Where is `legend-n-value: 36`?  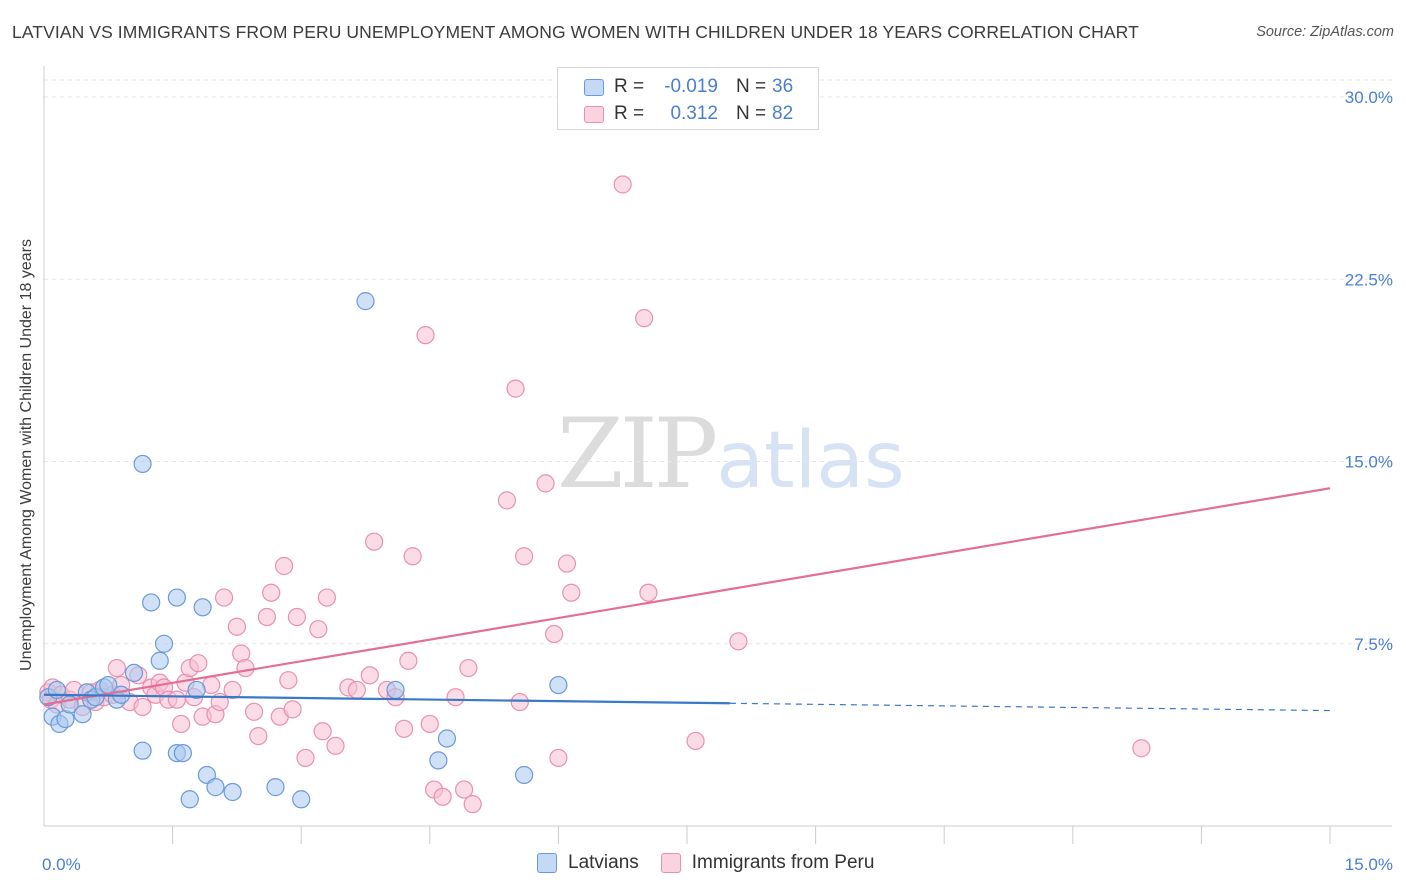
legend-n-value: 36 is located at coordinates (783, 86).